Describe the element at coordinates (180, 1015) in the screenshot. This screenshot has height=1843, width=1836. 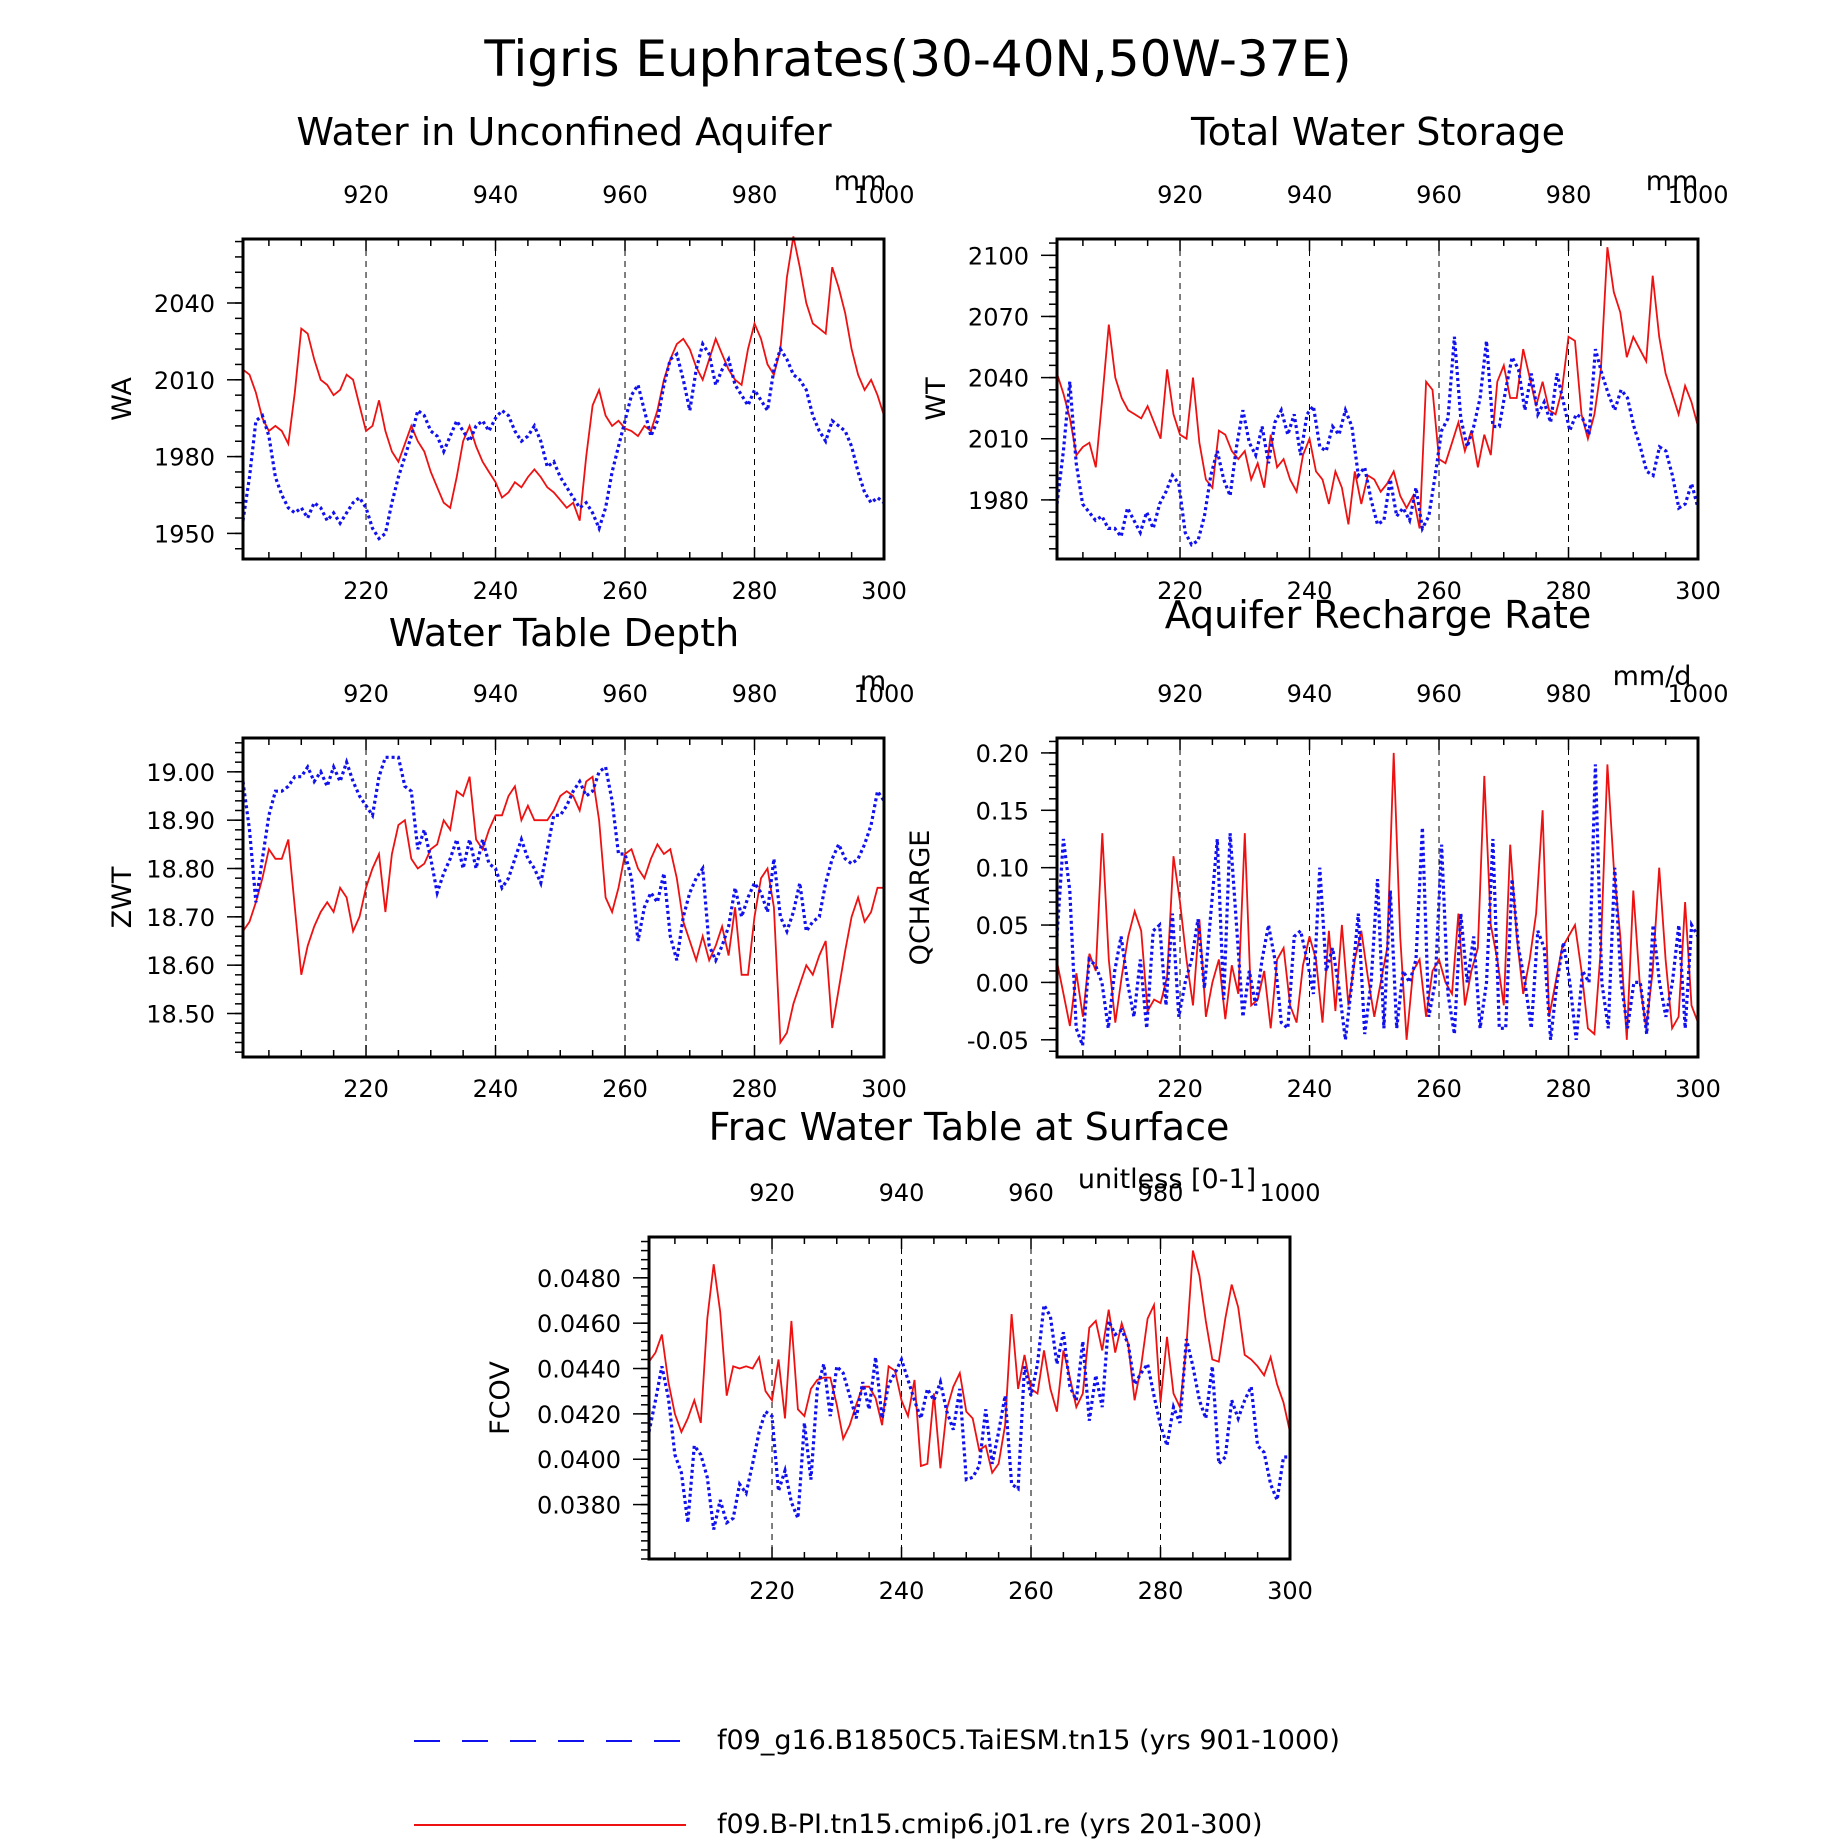
I see `y-tick-label: 18.50` at that location.